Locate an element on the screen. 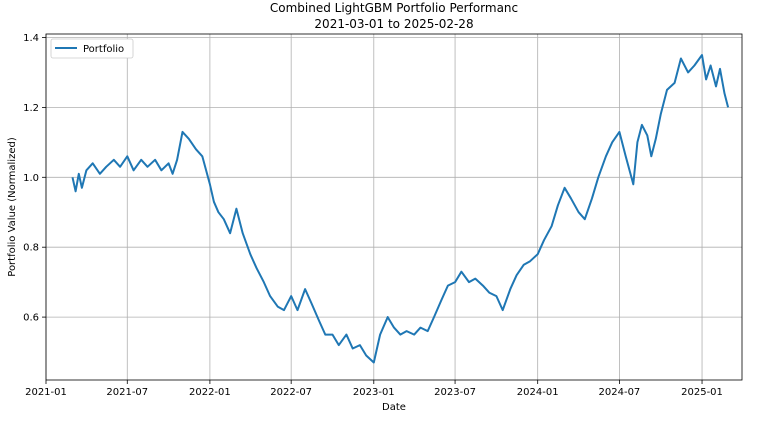 This screenshot has width=773, height=423. y-tick-label: 0.6 is located at coordinates (31, 318).